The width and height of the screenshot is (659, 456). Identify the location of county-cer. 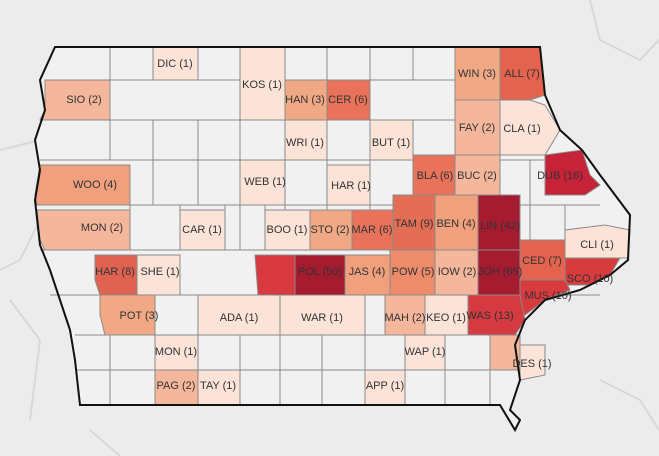
(348, 100).